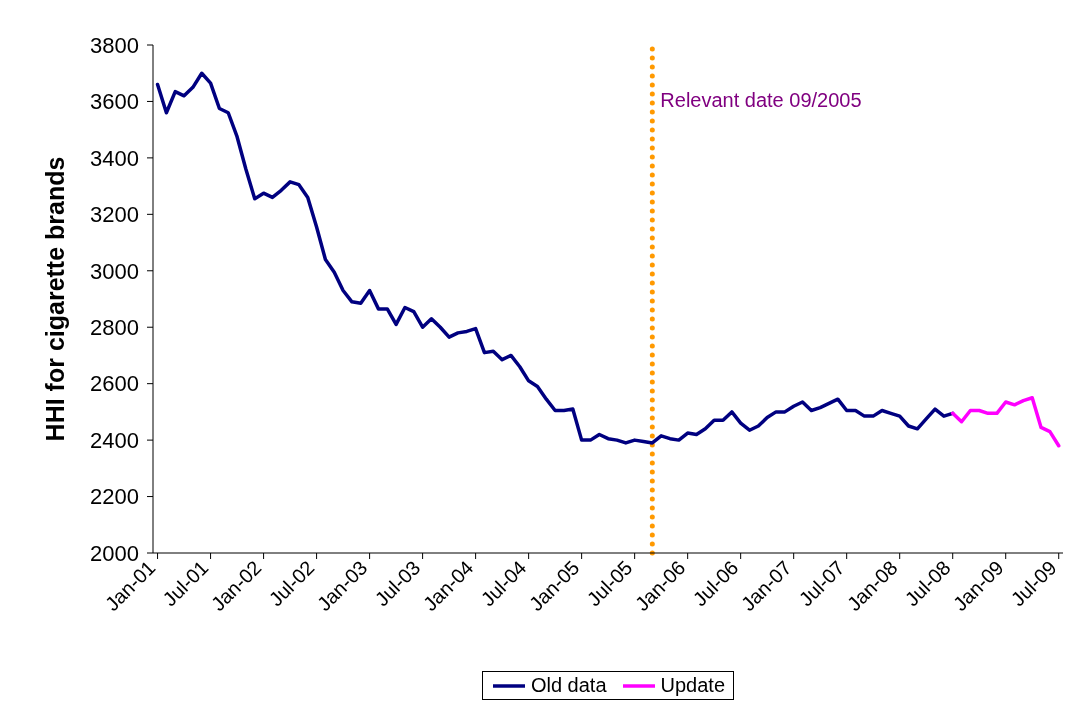 The height and width of the screenshot is (704, 1067). Describe the element at coordinates (114, 384) in the screenshot. I see `y-tick-label: 2600` at that location.